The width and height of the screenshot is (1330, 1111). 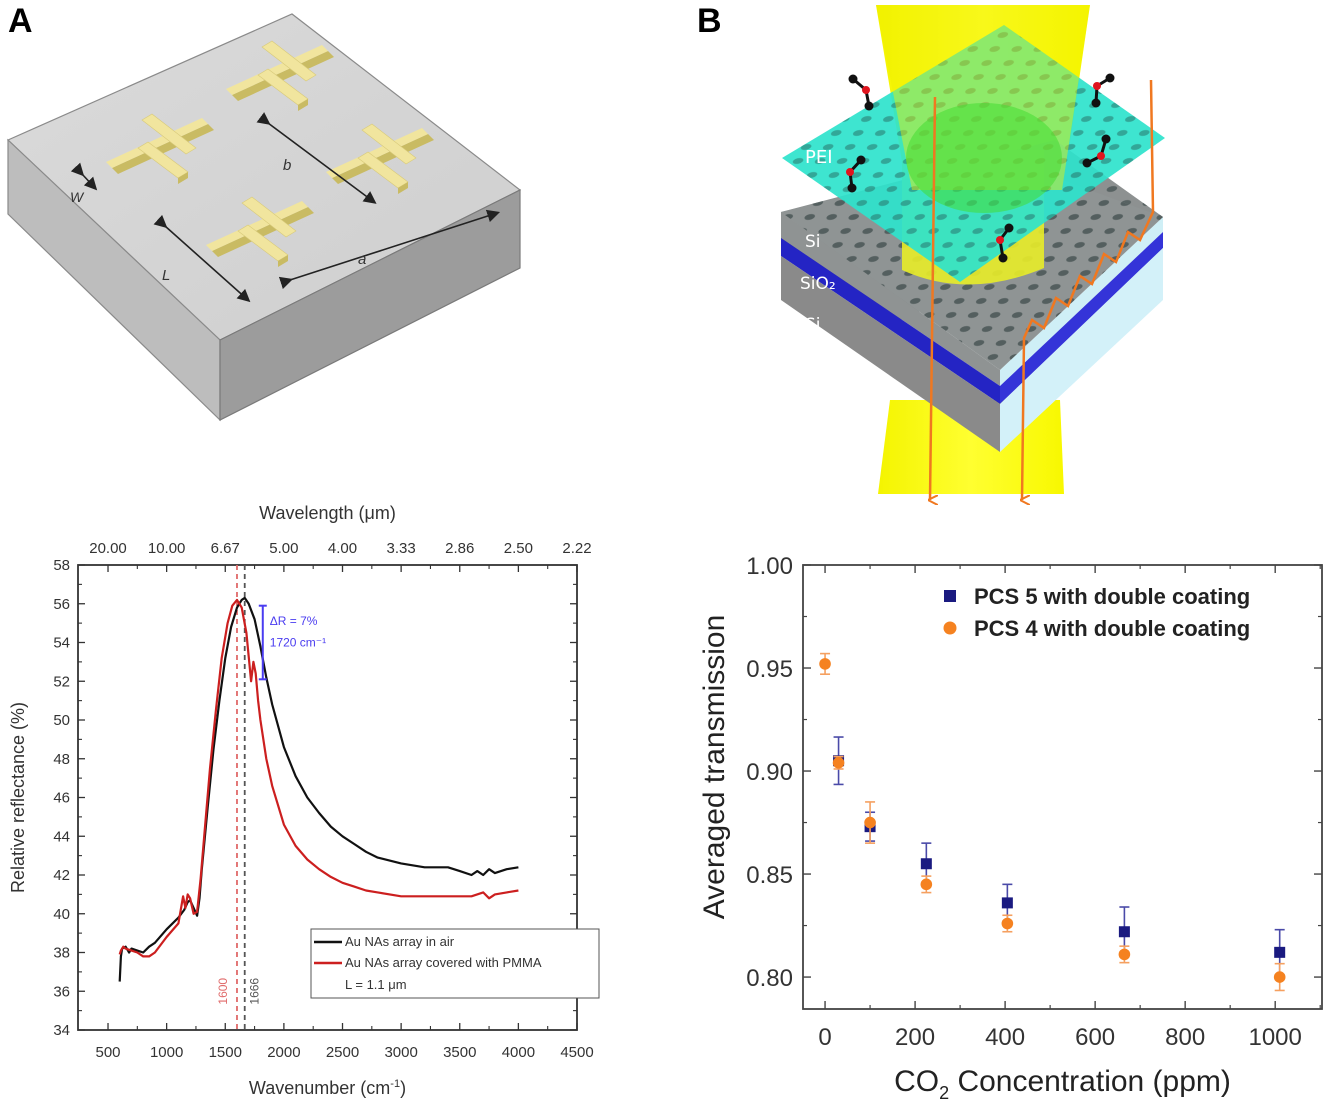 What do you see at coordinates (376, 984) in the screenshot?
I see `legend-note: L = 1.1 μm` at bounding box center [376, 984].